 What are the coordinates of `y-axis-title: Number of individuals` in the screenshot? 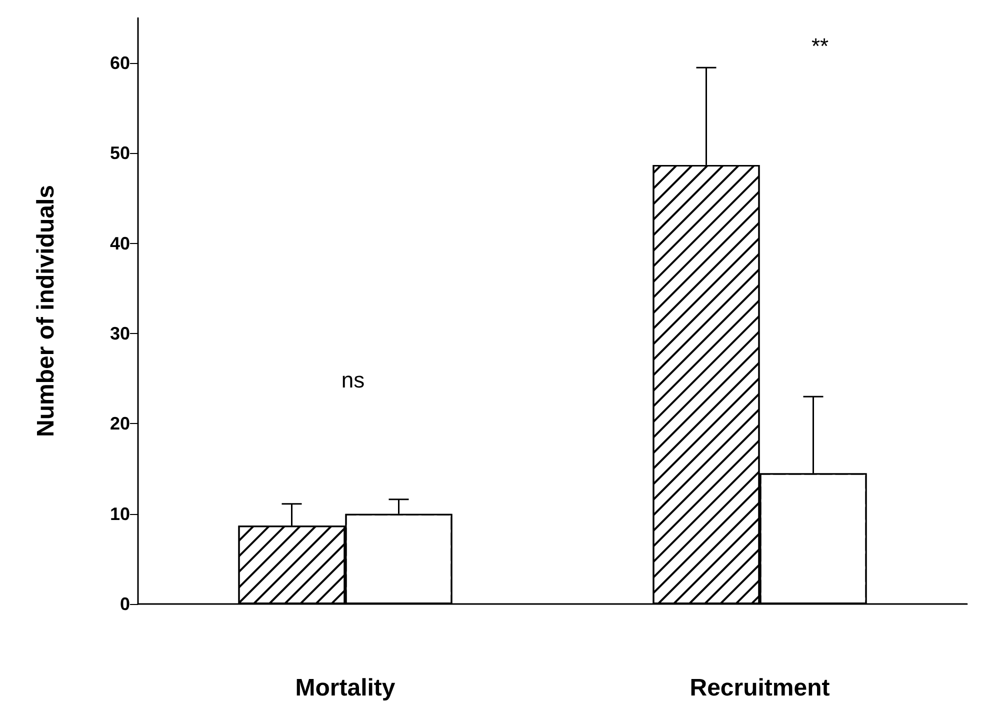 It's located at (46, 311).